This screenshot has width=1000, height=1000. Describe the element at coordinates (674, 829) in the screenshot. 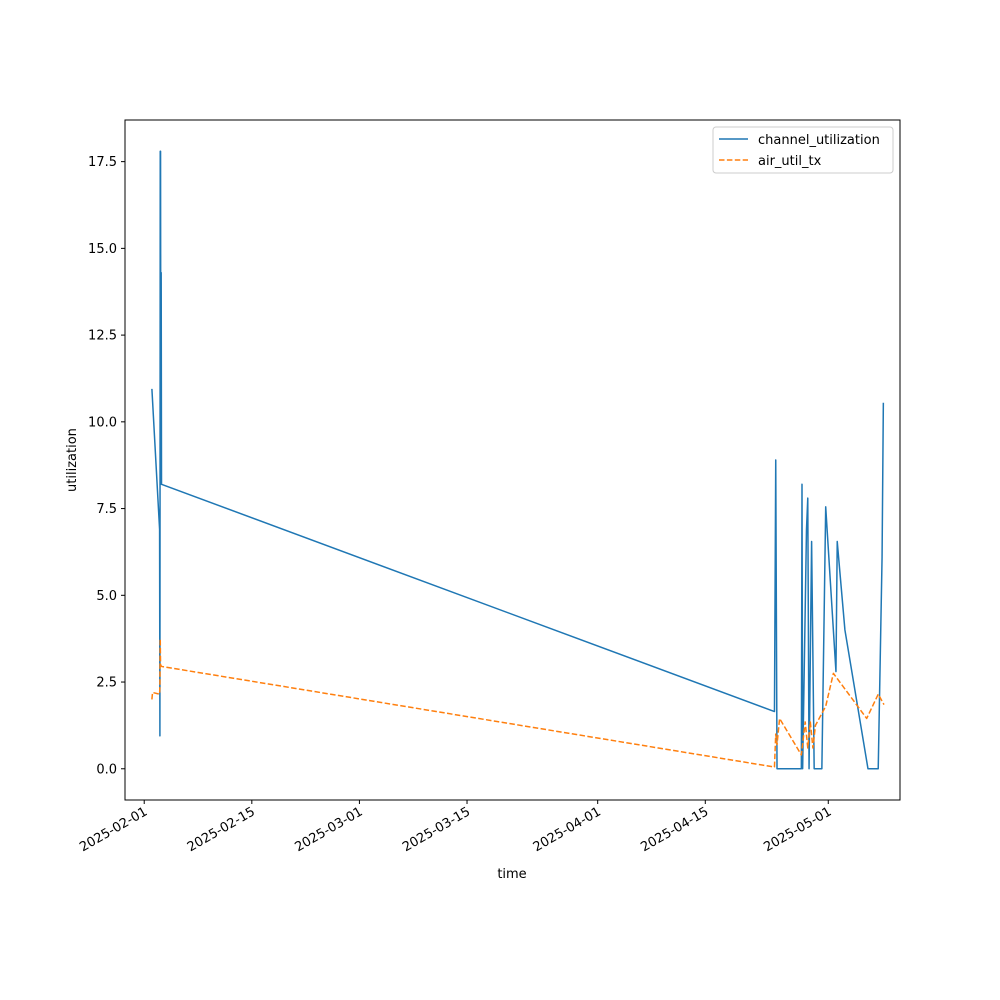

I see `x-tick-label: 2025-04-15` at that location.